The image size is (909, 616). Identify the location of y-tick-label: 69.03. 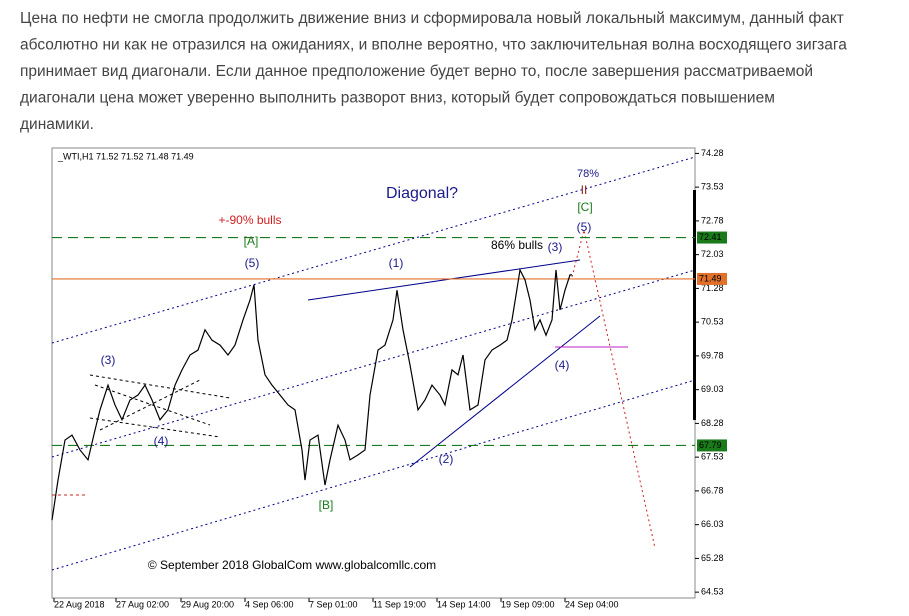
(712, 389).